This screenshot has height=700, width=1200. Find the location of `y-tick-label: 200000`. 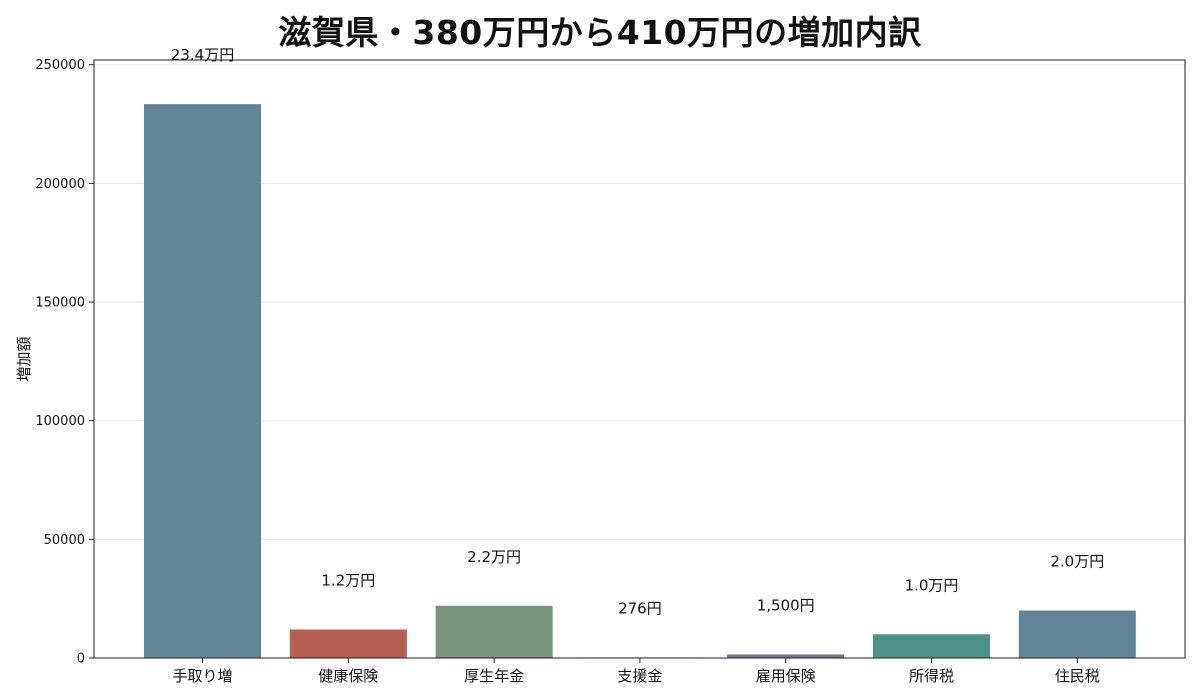

y-tick-label: 200000 is located at coordinates (60, 184).